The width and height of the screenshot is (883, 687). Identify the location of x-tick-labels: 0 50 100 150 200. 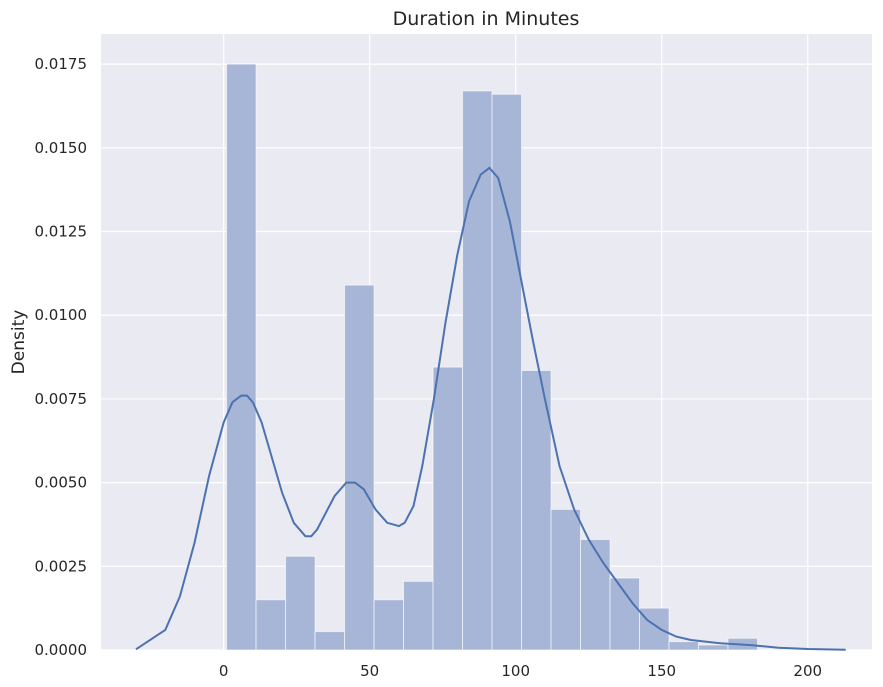
(520, 671).